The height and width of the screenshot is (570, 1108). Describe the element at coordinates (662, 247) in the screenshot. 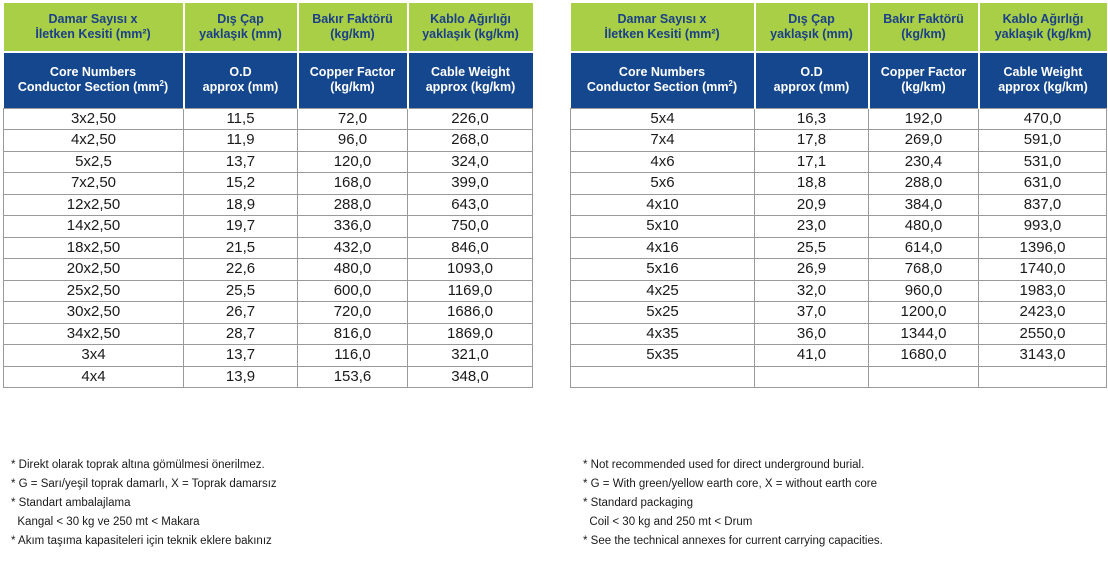

I see `cell-core-section: 4x16` at that location.